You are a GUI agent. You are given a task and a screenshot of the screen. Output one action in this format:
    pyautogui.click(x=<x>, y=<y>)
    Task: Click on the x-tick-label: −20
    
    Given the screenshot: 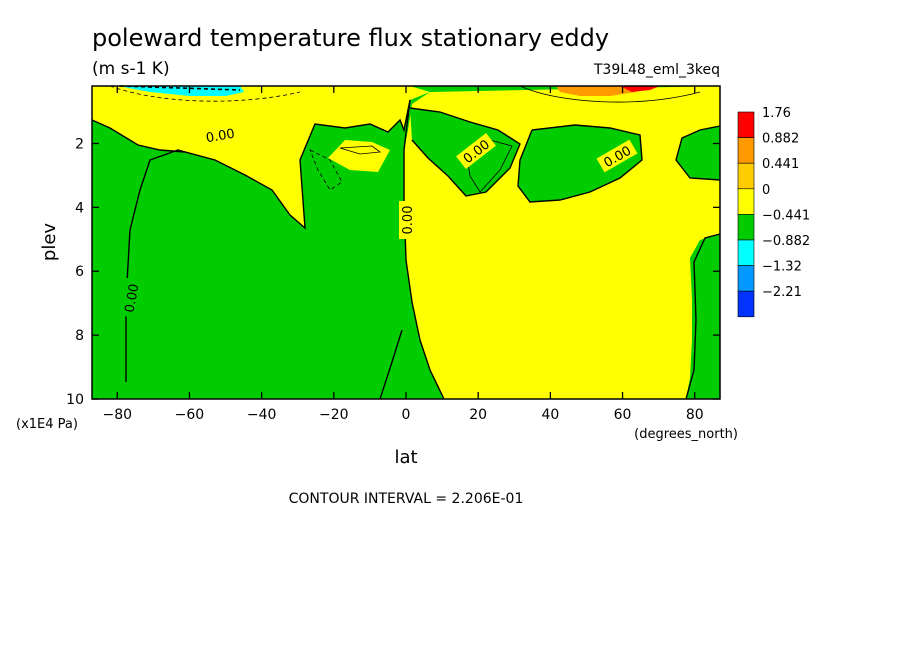 What is the action you would take?
    pyautogui.click(x=334, y=415)
    